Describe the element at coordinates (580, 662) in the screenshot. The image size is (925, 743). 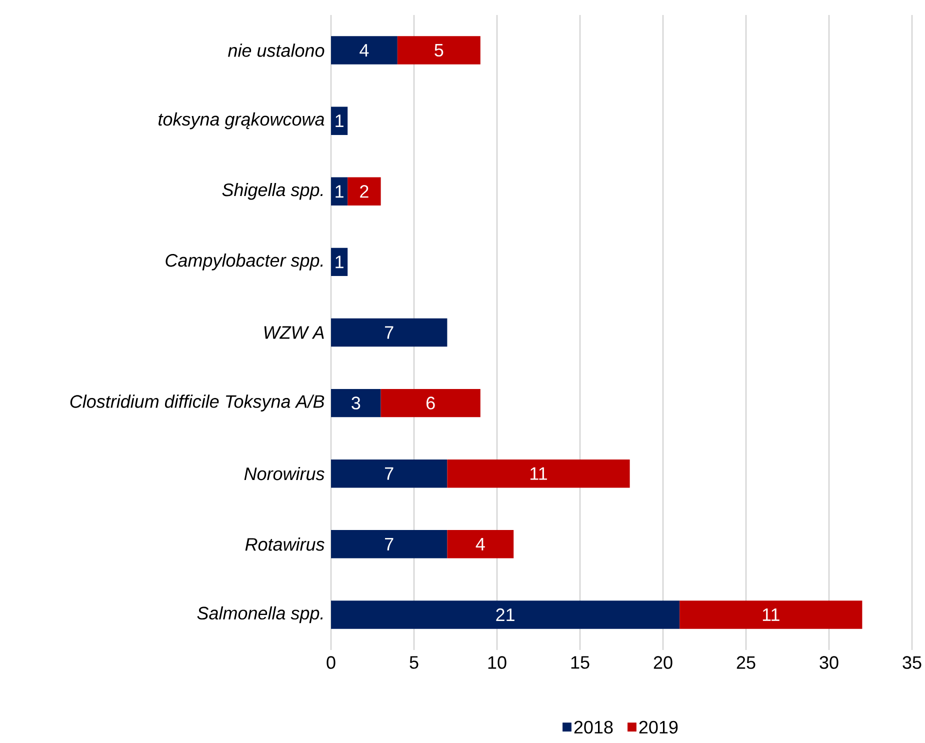
I see `x-tick-label: 15` at that location.